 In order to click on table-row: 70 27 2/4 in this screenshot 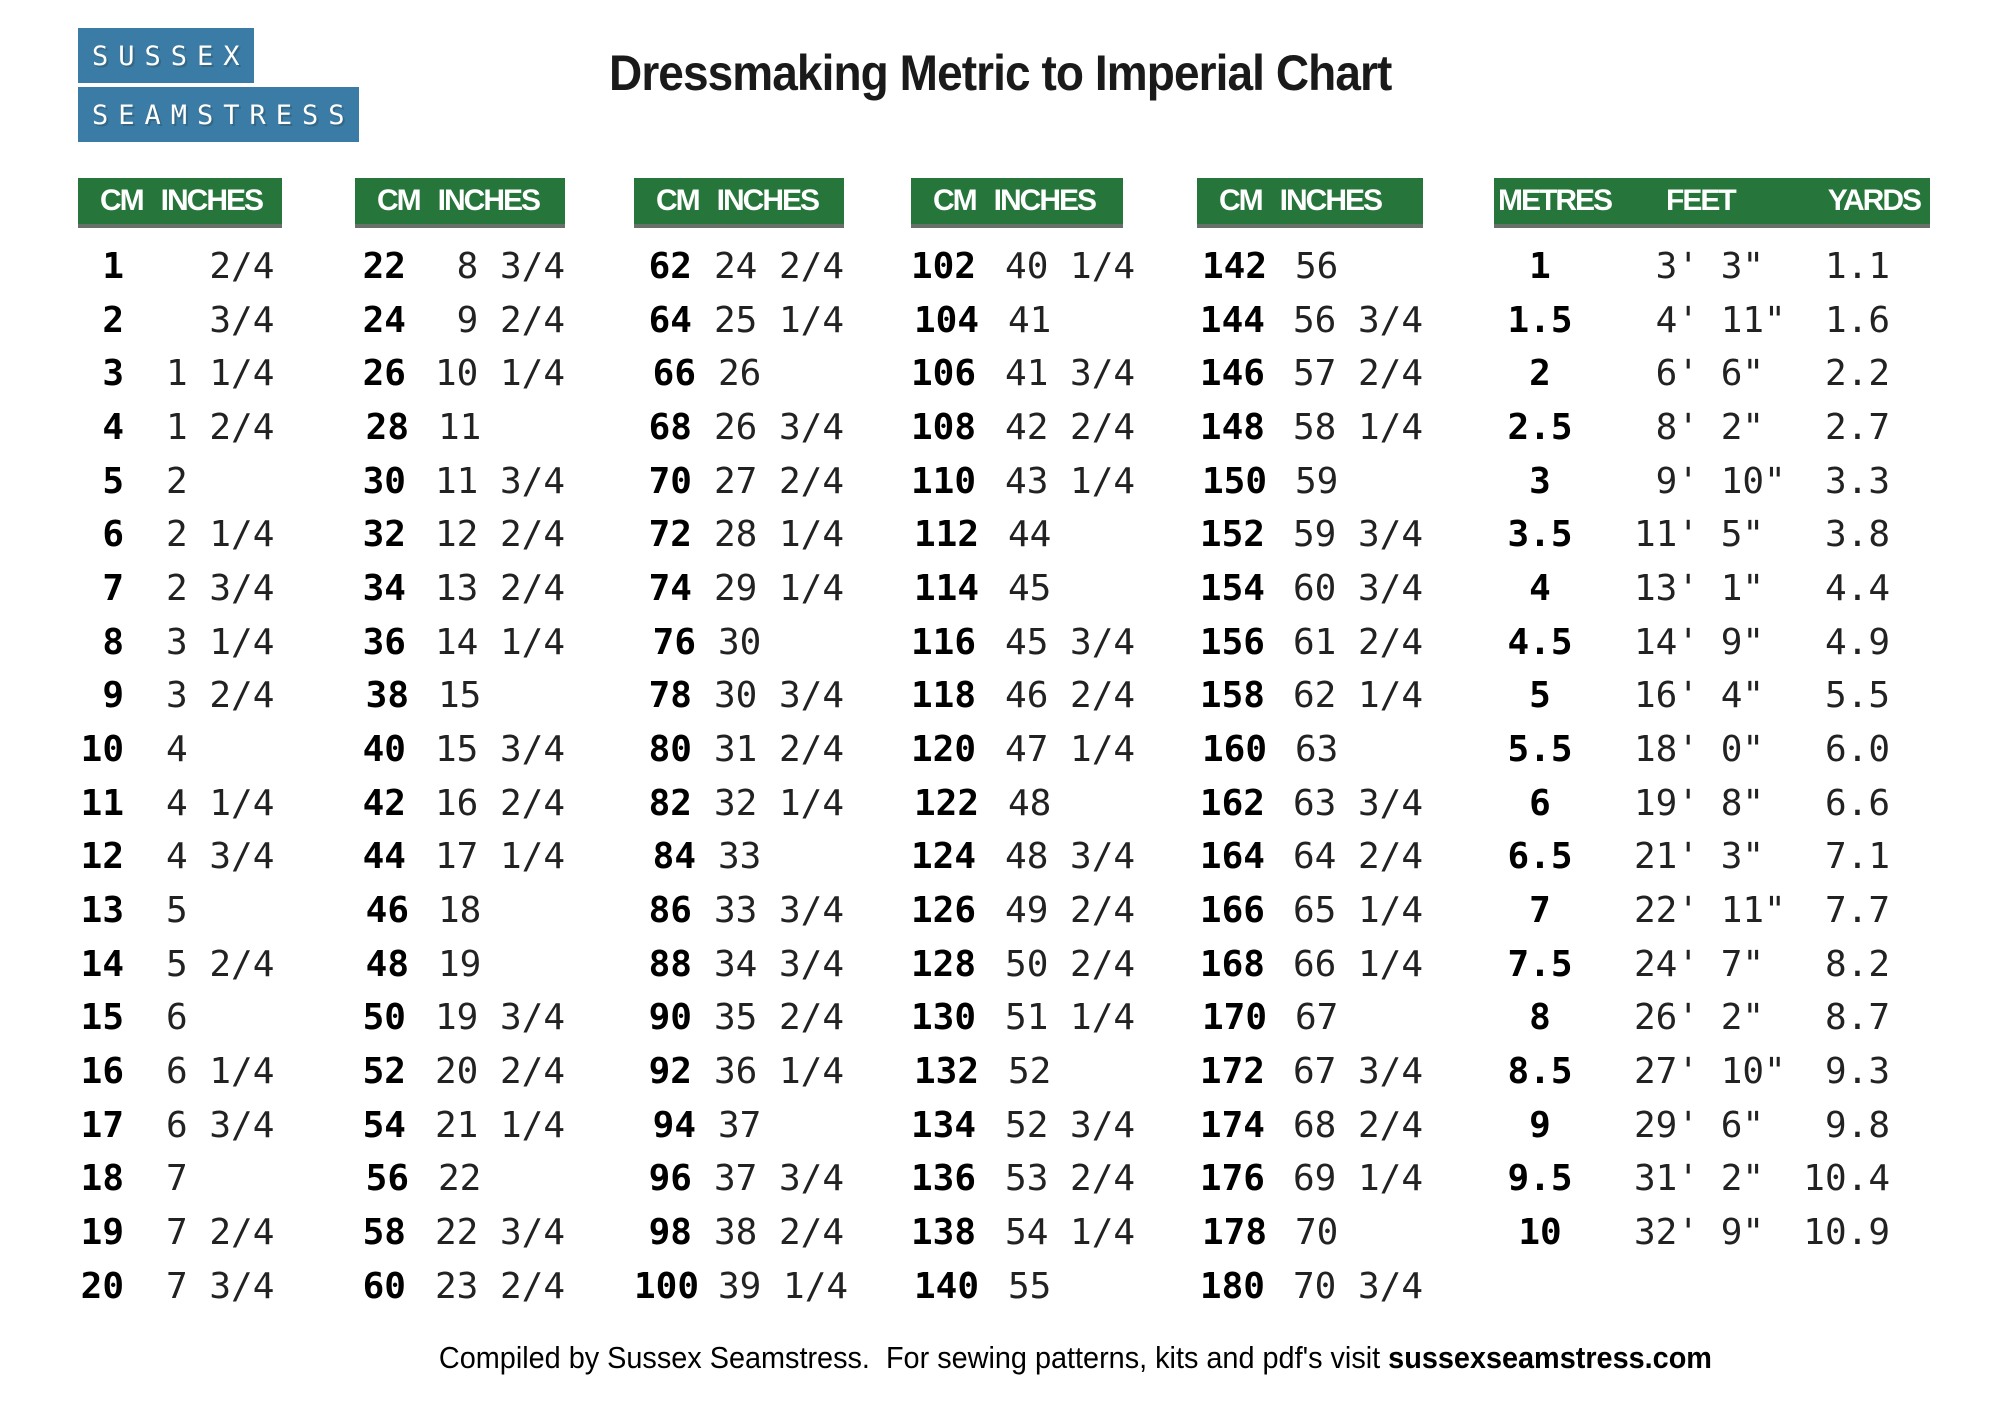, I will do `click(739, 482)`.